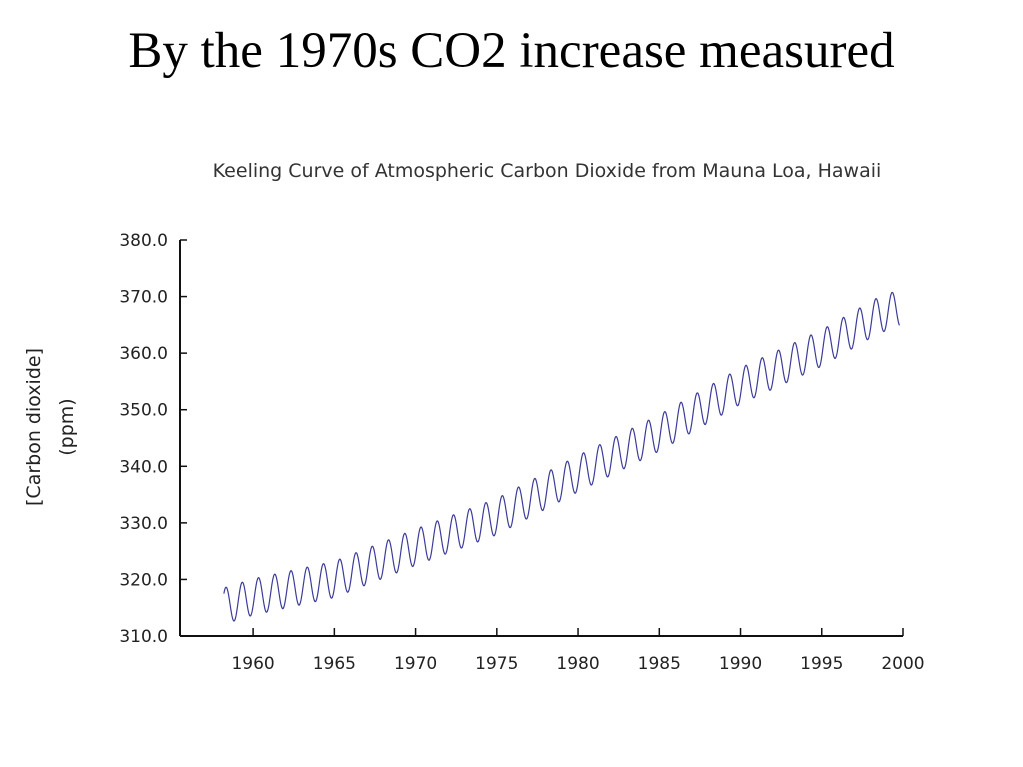 Image resolution: width=1023 pixels, height=767 pixels. Describe the element at coordinates (334, 664) in the screenshot. I see `x-tick-label: 1965` at that location.